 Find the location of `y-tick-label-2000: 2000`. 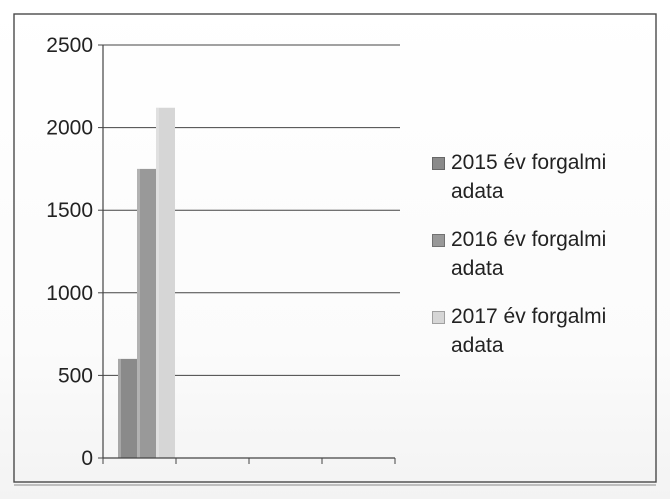

y-tick-label-2000: 2000 is located at coordinates (69, 128).